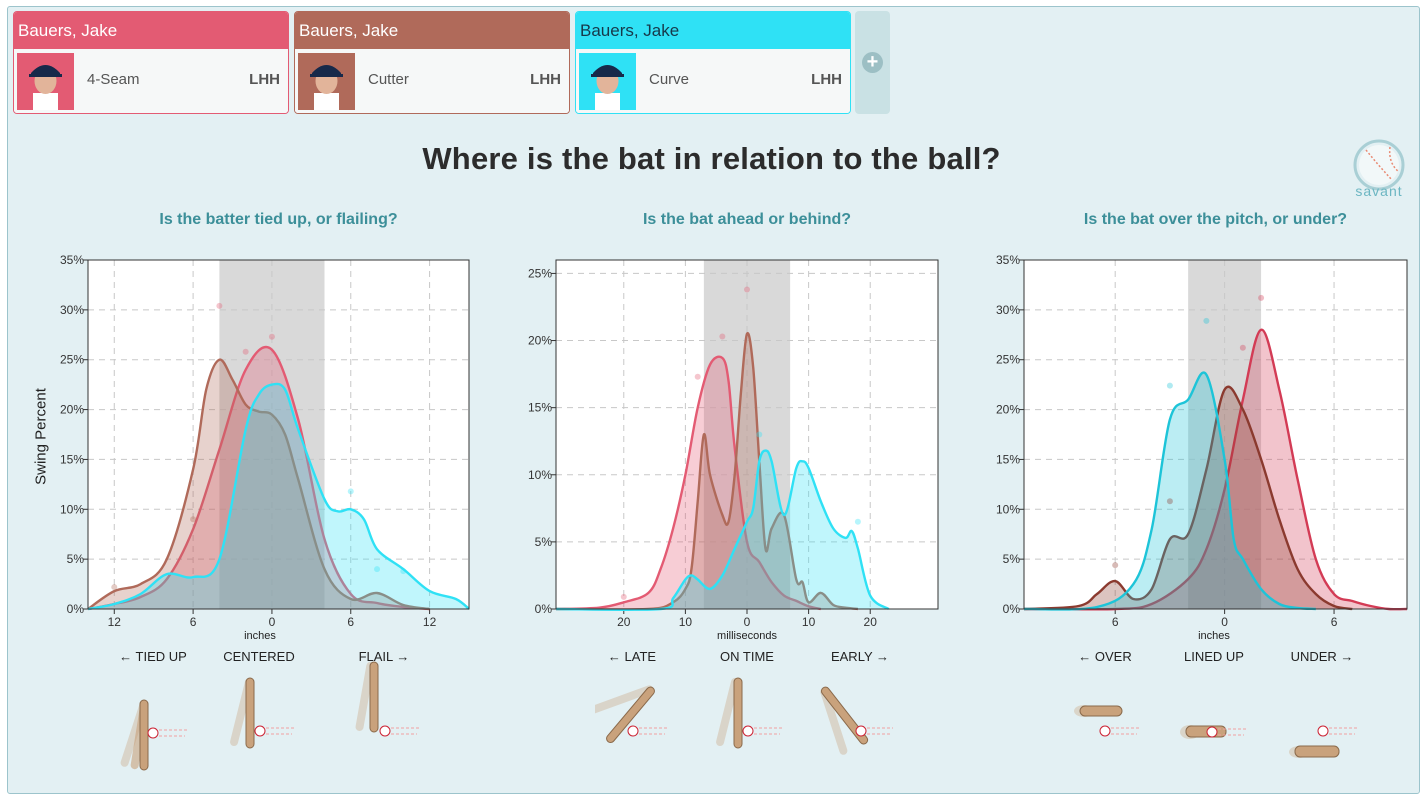 This screenshot has width=1423, height=797. I want to click on panel-1-dir-right: FLAIL →, so click(384, 656).